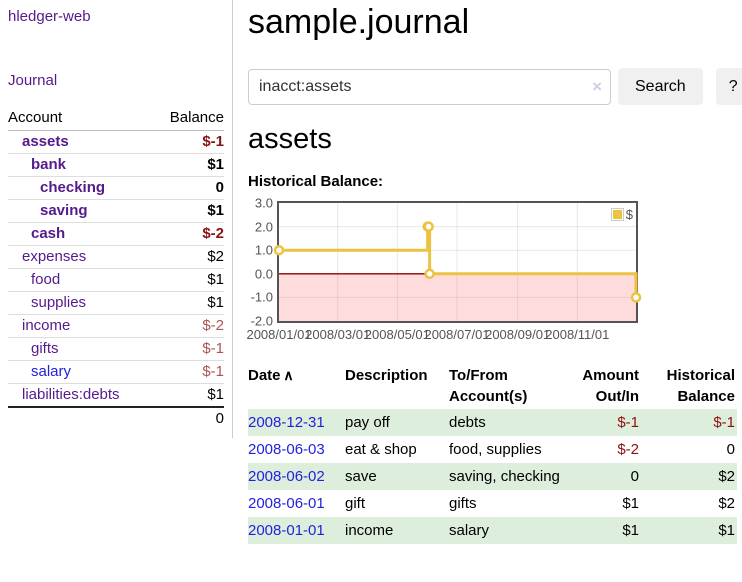 The image size is (742, 582). What do you see at coordinates (73, 187) in the screenshot?
I see `account-link-checking: checking` at bounding box center [73, 187].